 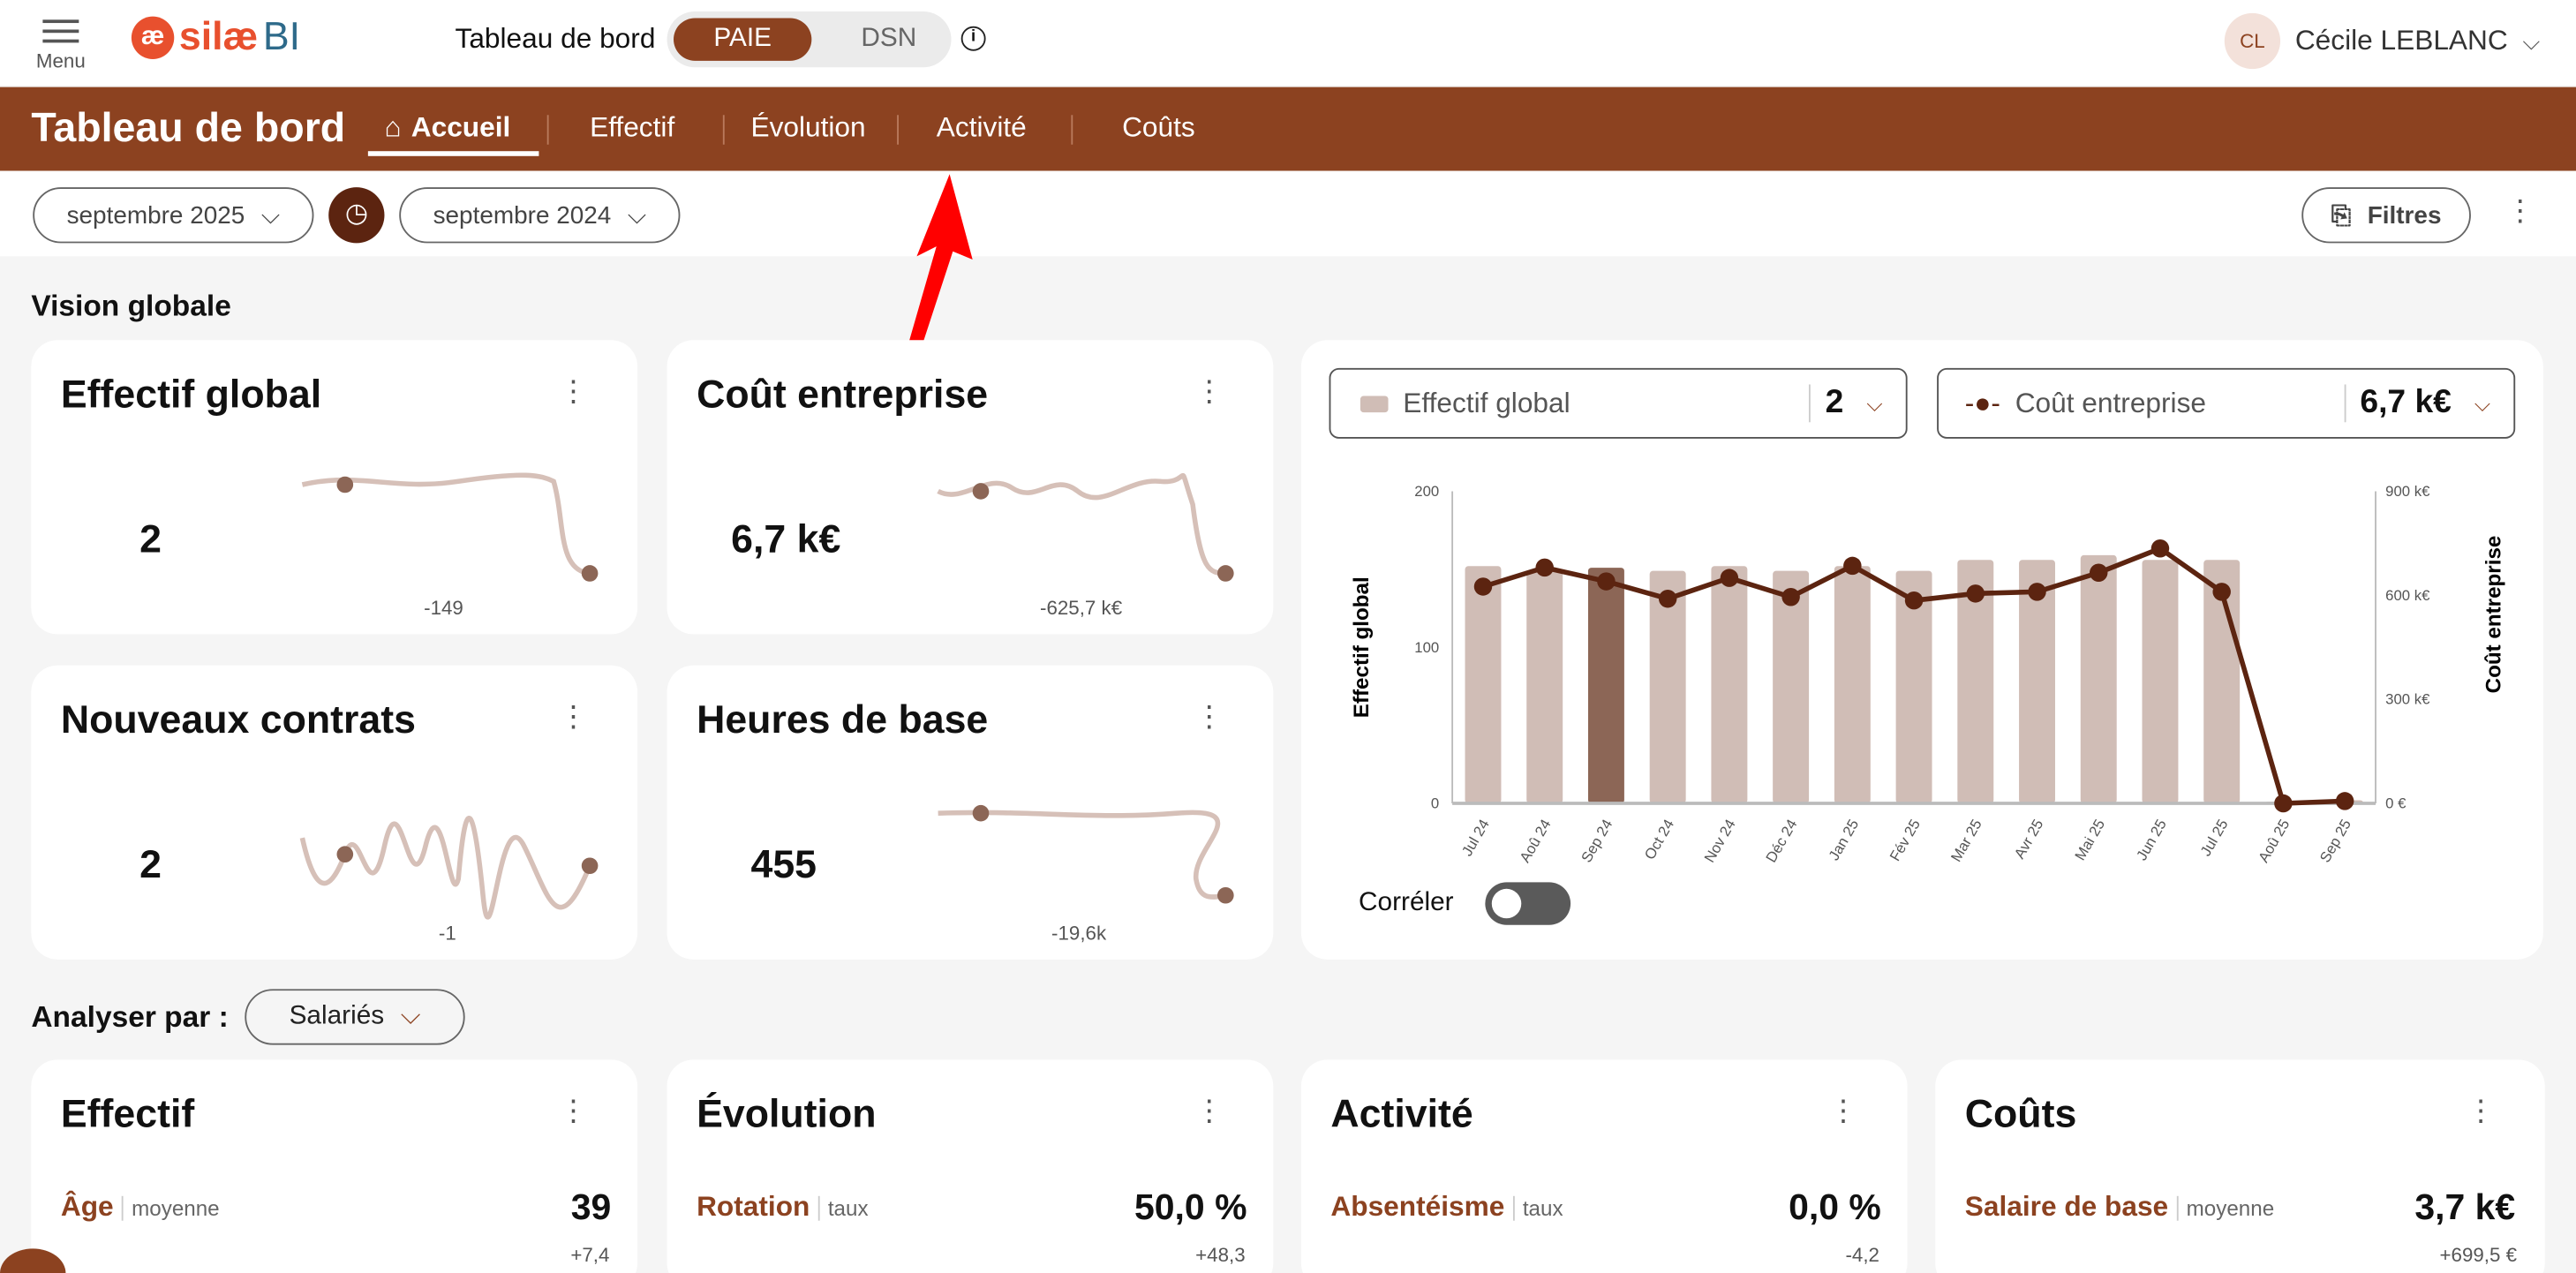 I want to click on card-title: Évolution, so click(x=787, y=1114).